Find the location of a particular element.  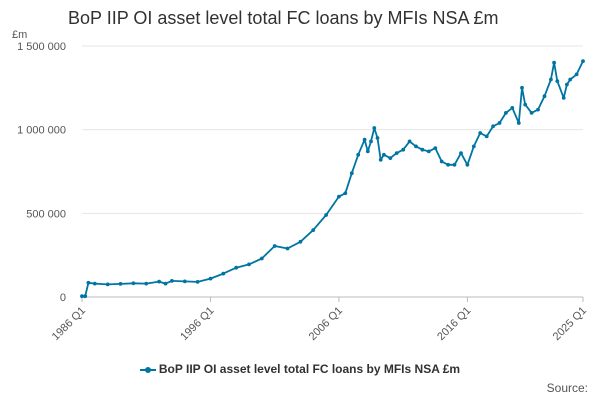

y-tick-label: 1 000 000 is located at coordinates (41, 131).